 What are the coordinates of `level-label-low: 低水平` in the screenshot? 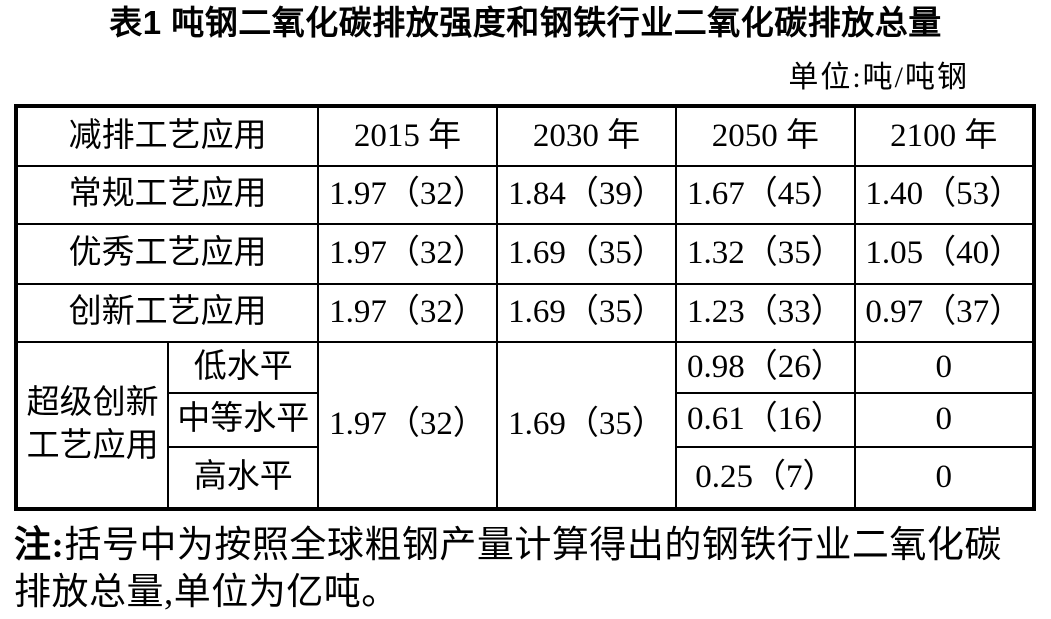 It's located at (243, 367).